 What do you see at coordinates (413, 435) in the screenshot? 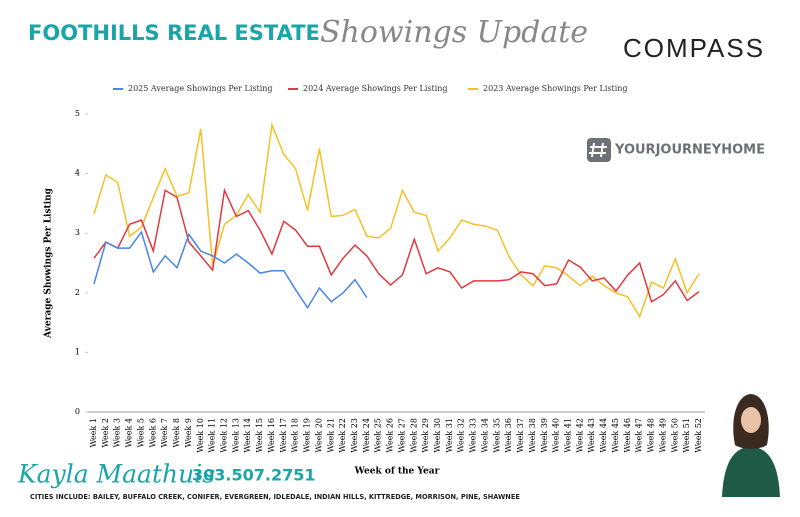
I see `x-tick-label: Week 28` at bounding box center [413, 435].